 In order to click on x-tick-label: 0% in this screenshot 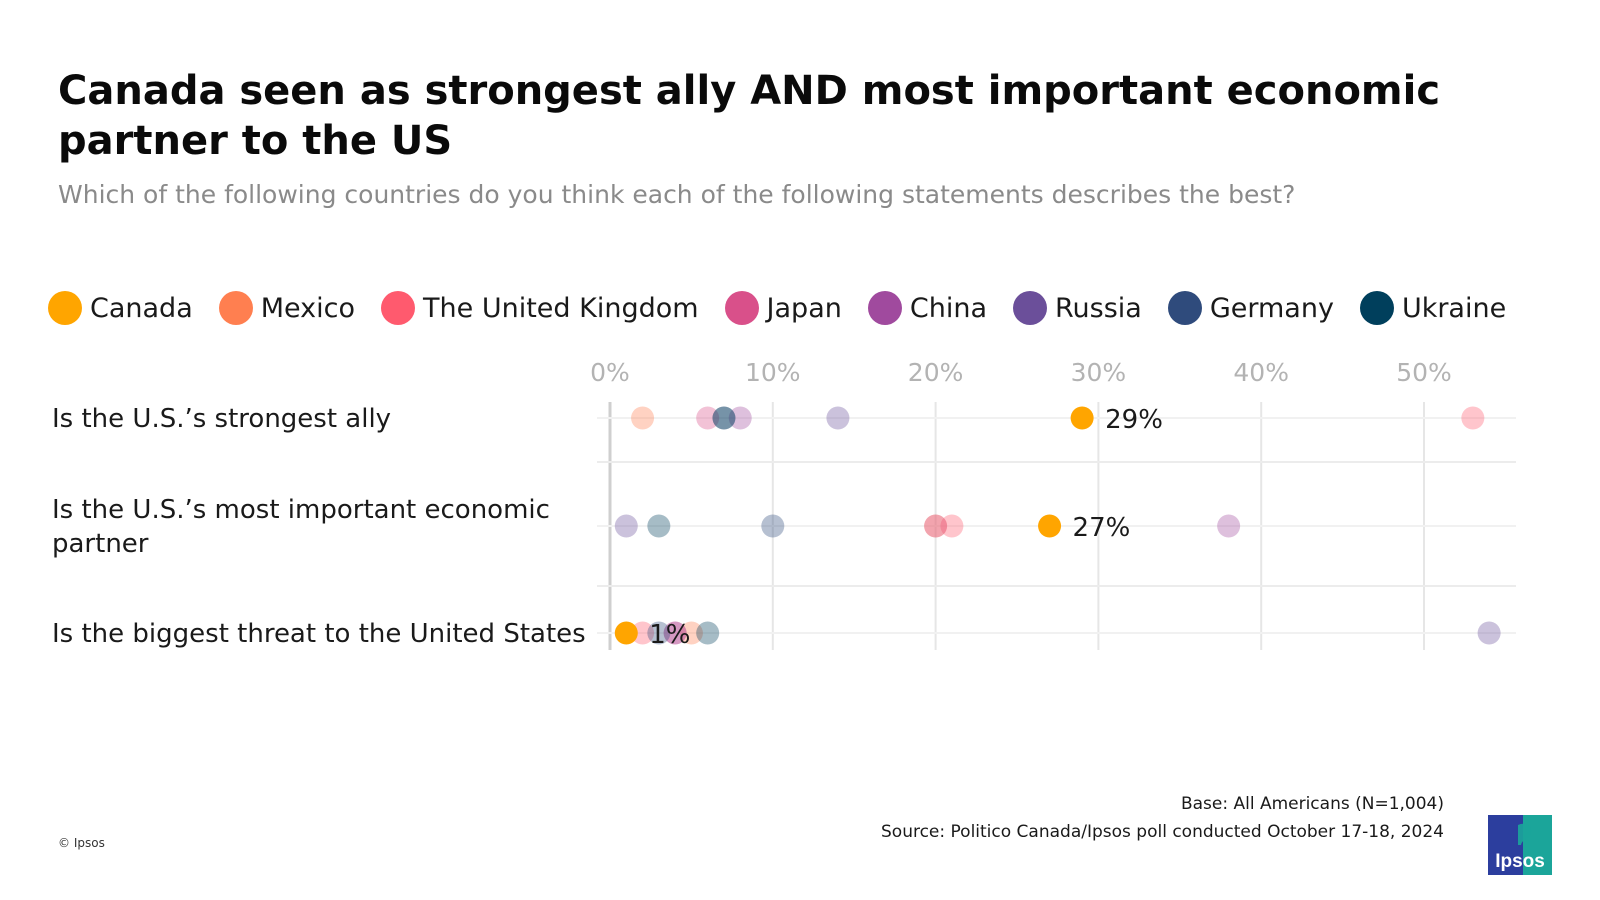, I will do `click(610, 372)`.